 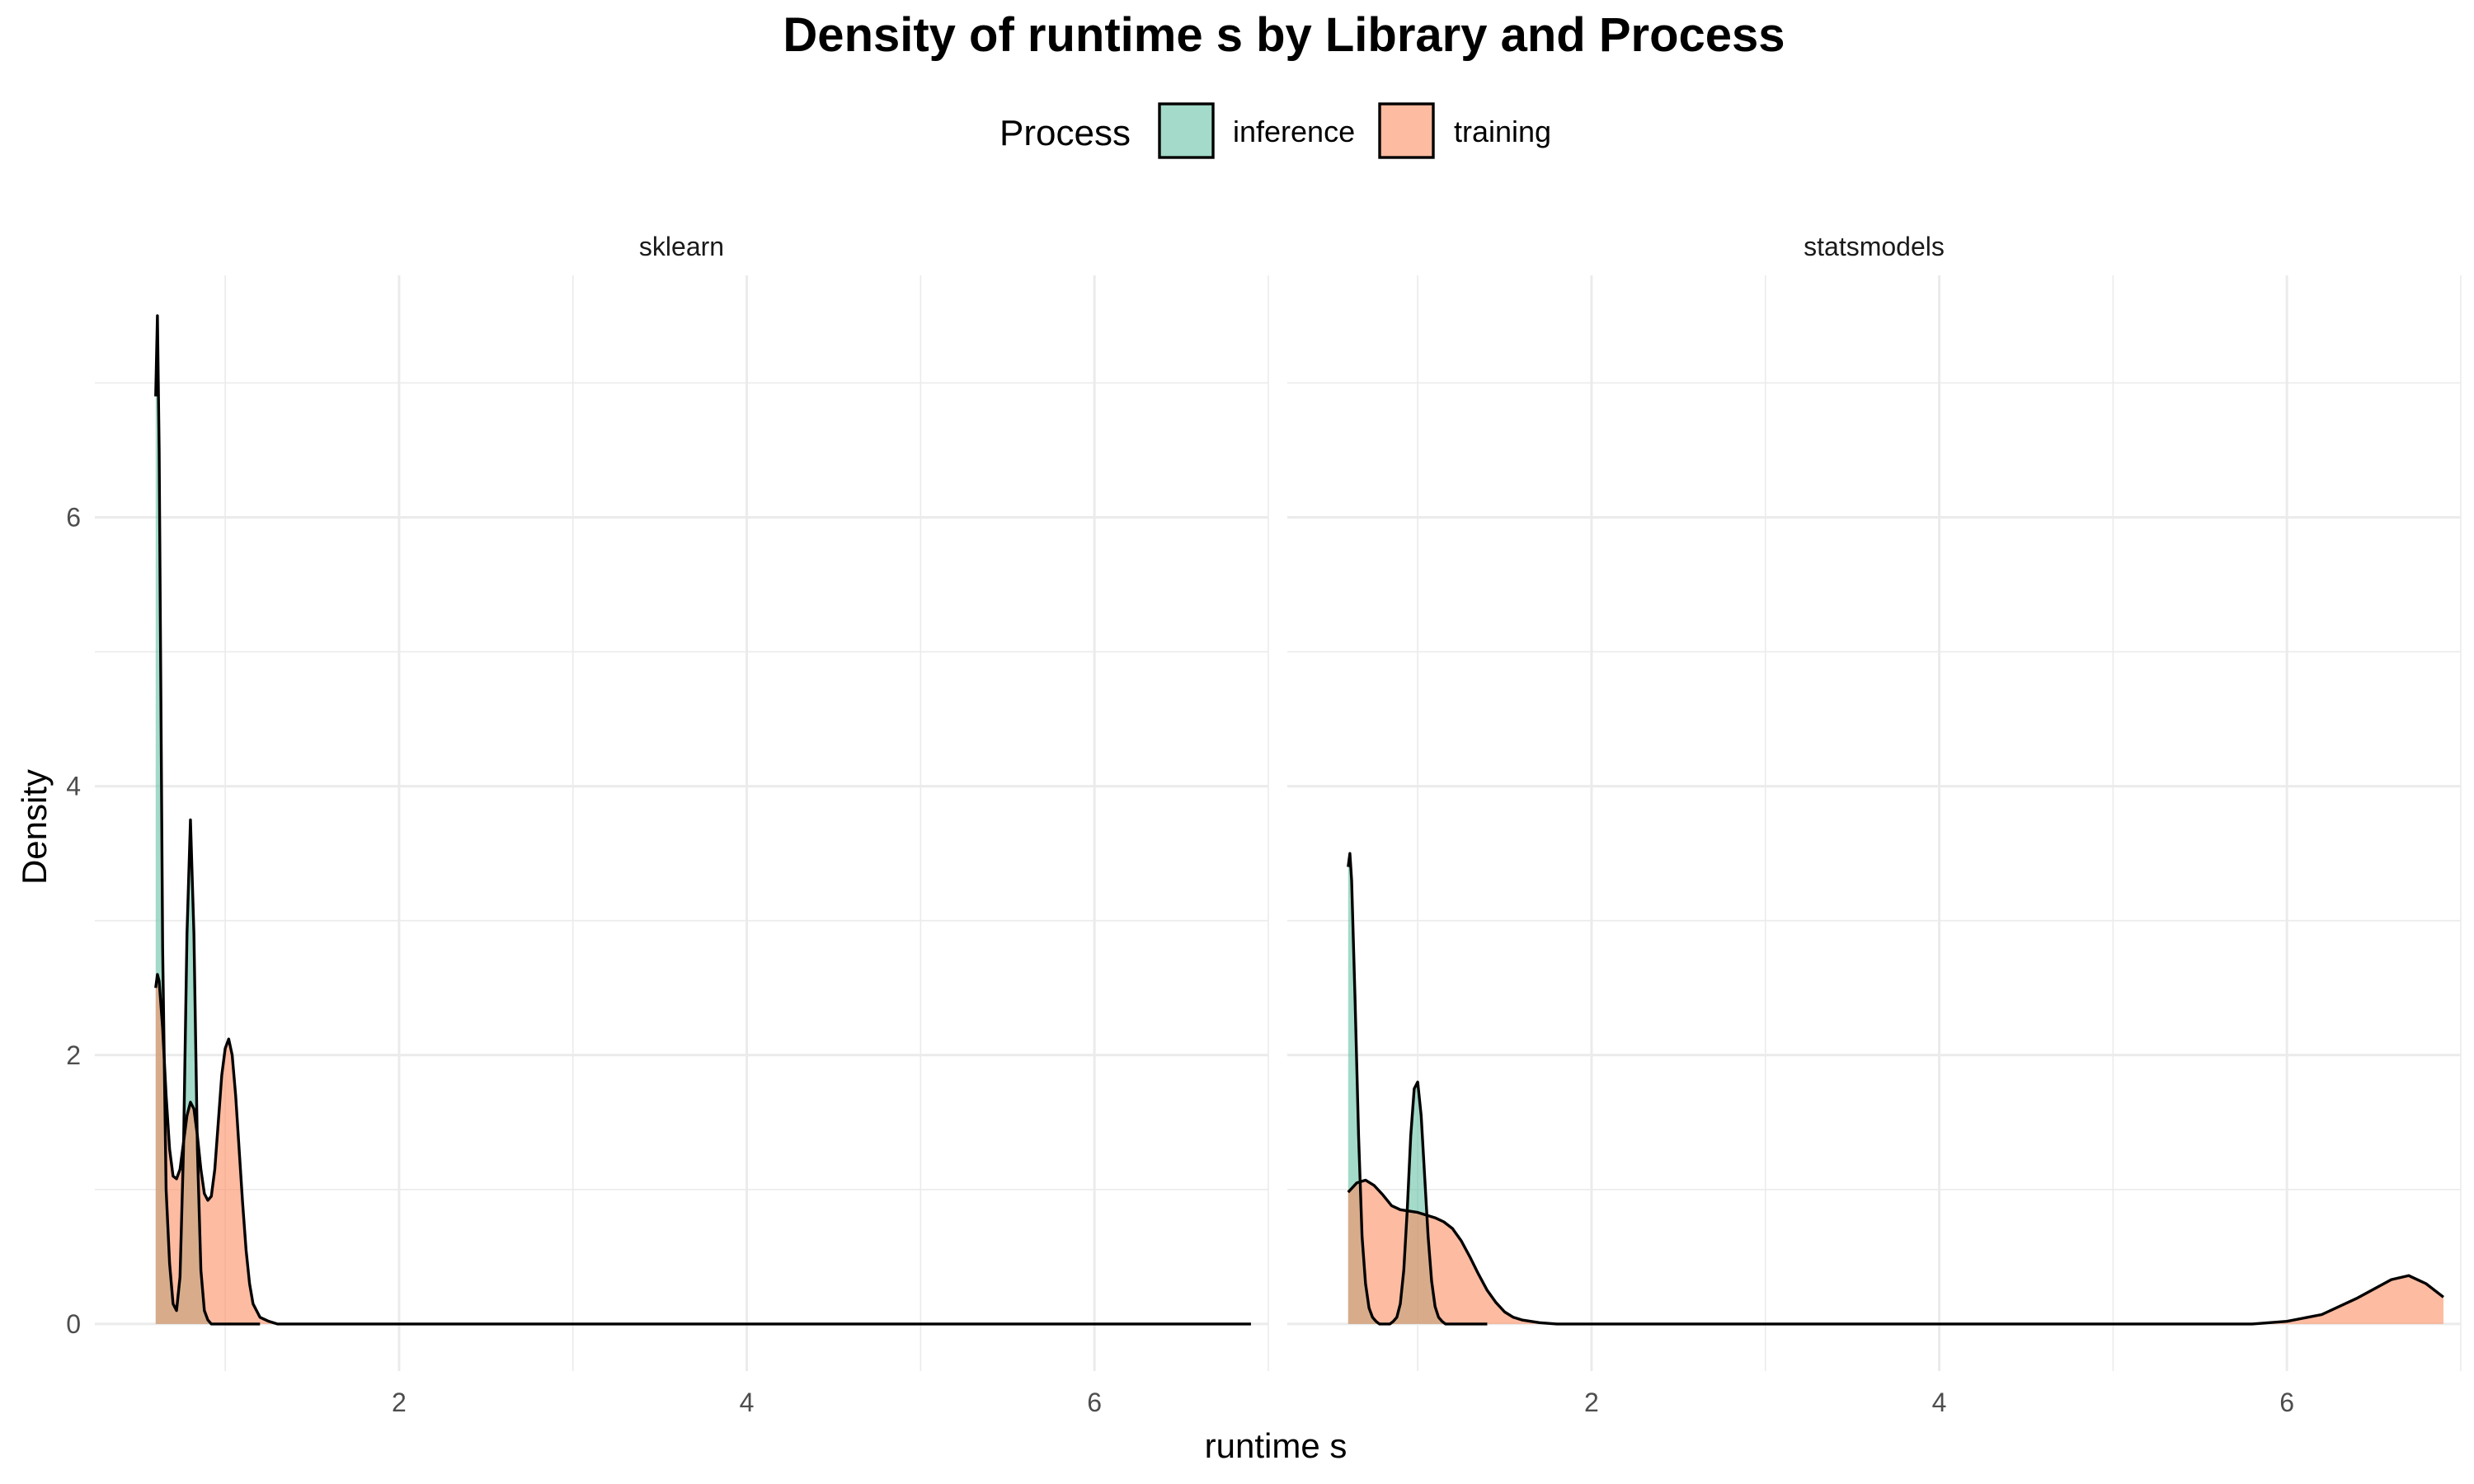 I want to click on y-axis-title: Density, so click(x=34, y=827).